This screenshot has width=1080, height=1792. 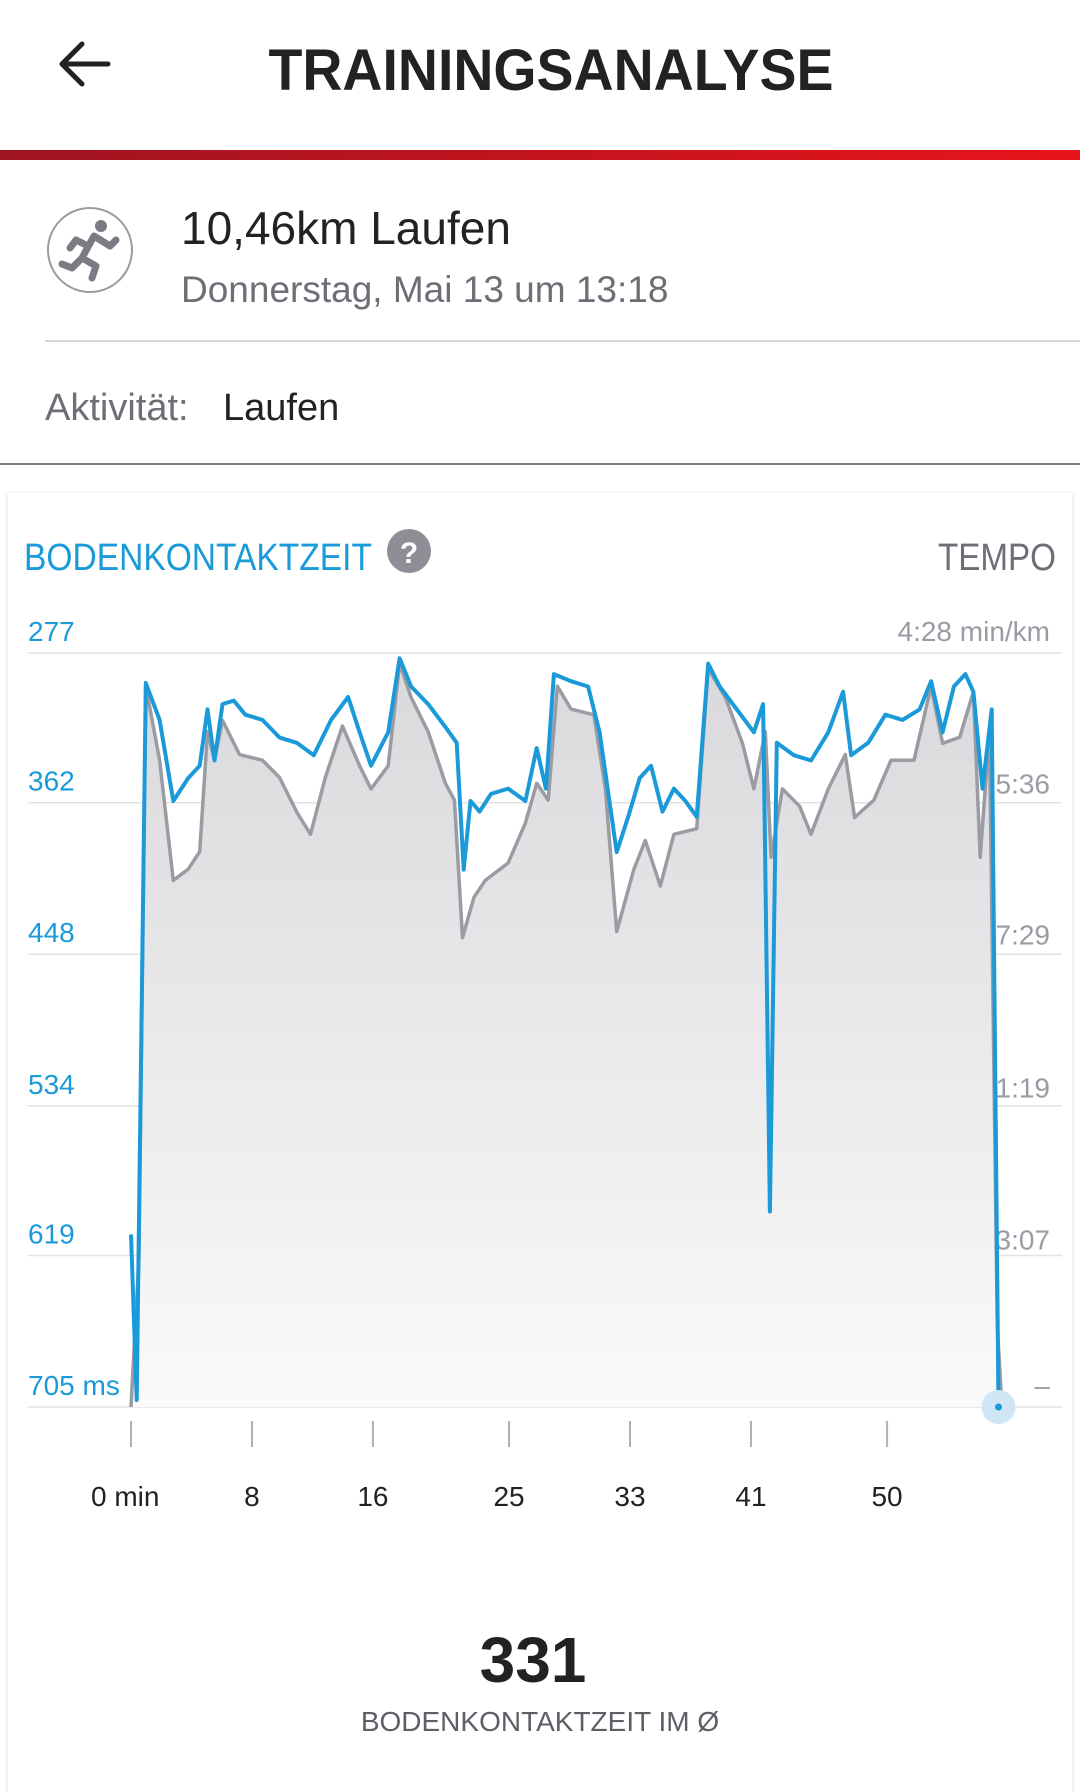 I want to click on activity-value: Laufen, so click(x=281, y=408).